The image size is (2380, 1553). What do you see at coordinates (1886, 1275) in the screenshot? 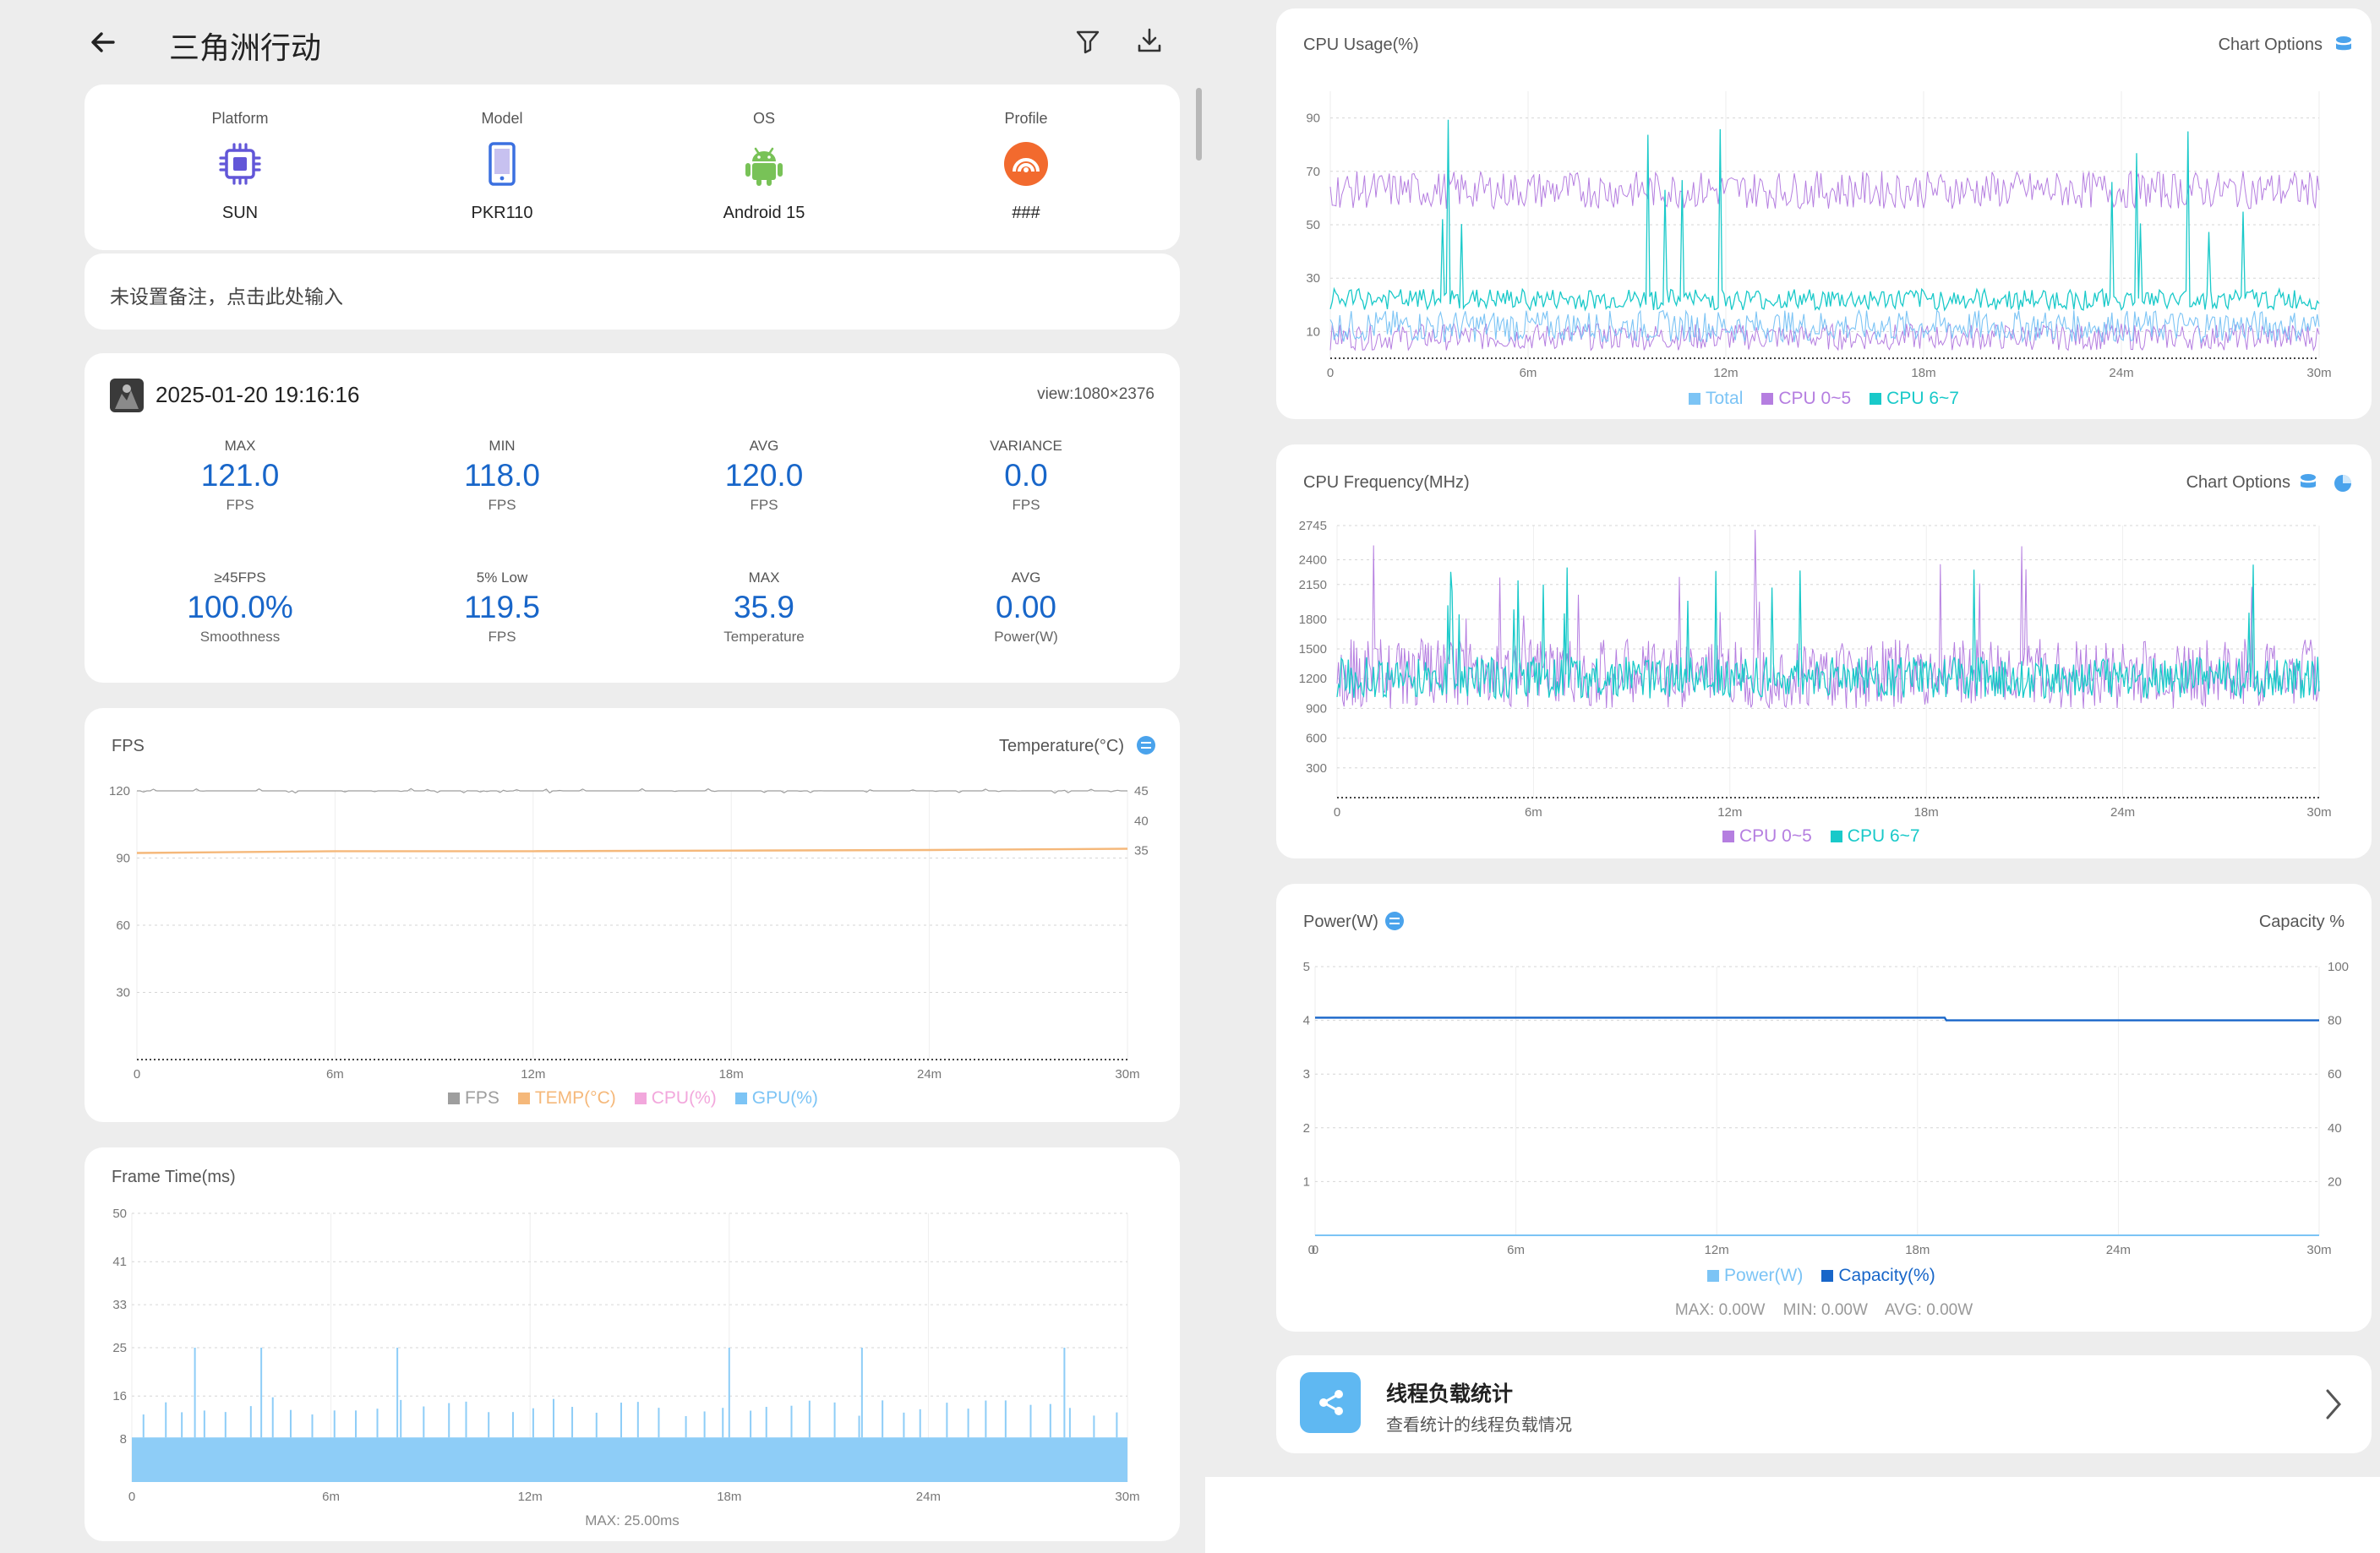
I see `legend-label: Capacity(%)` at bounding box center [1886, 1275].